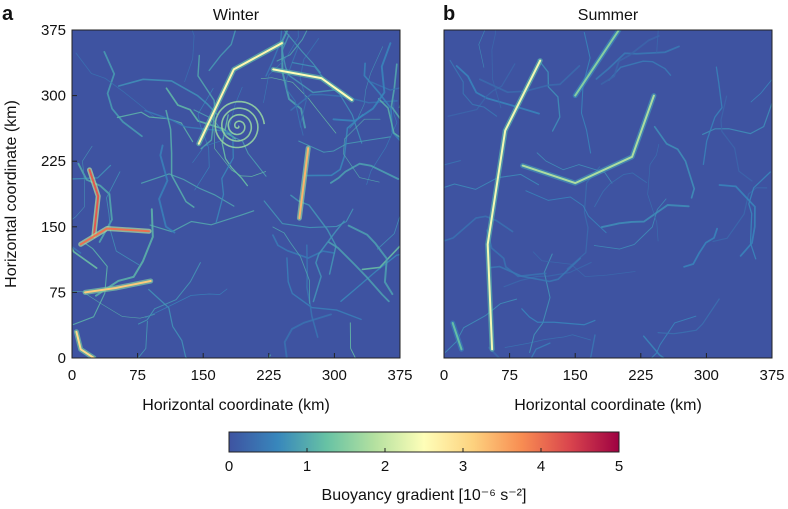 This screenshot has height=509, width=788. I want to click on y-tick-label: 375, so click(53, 30).